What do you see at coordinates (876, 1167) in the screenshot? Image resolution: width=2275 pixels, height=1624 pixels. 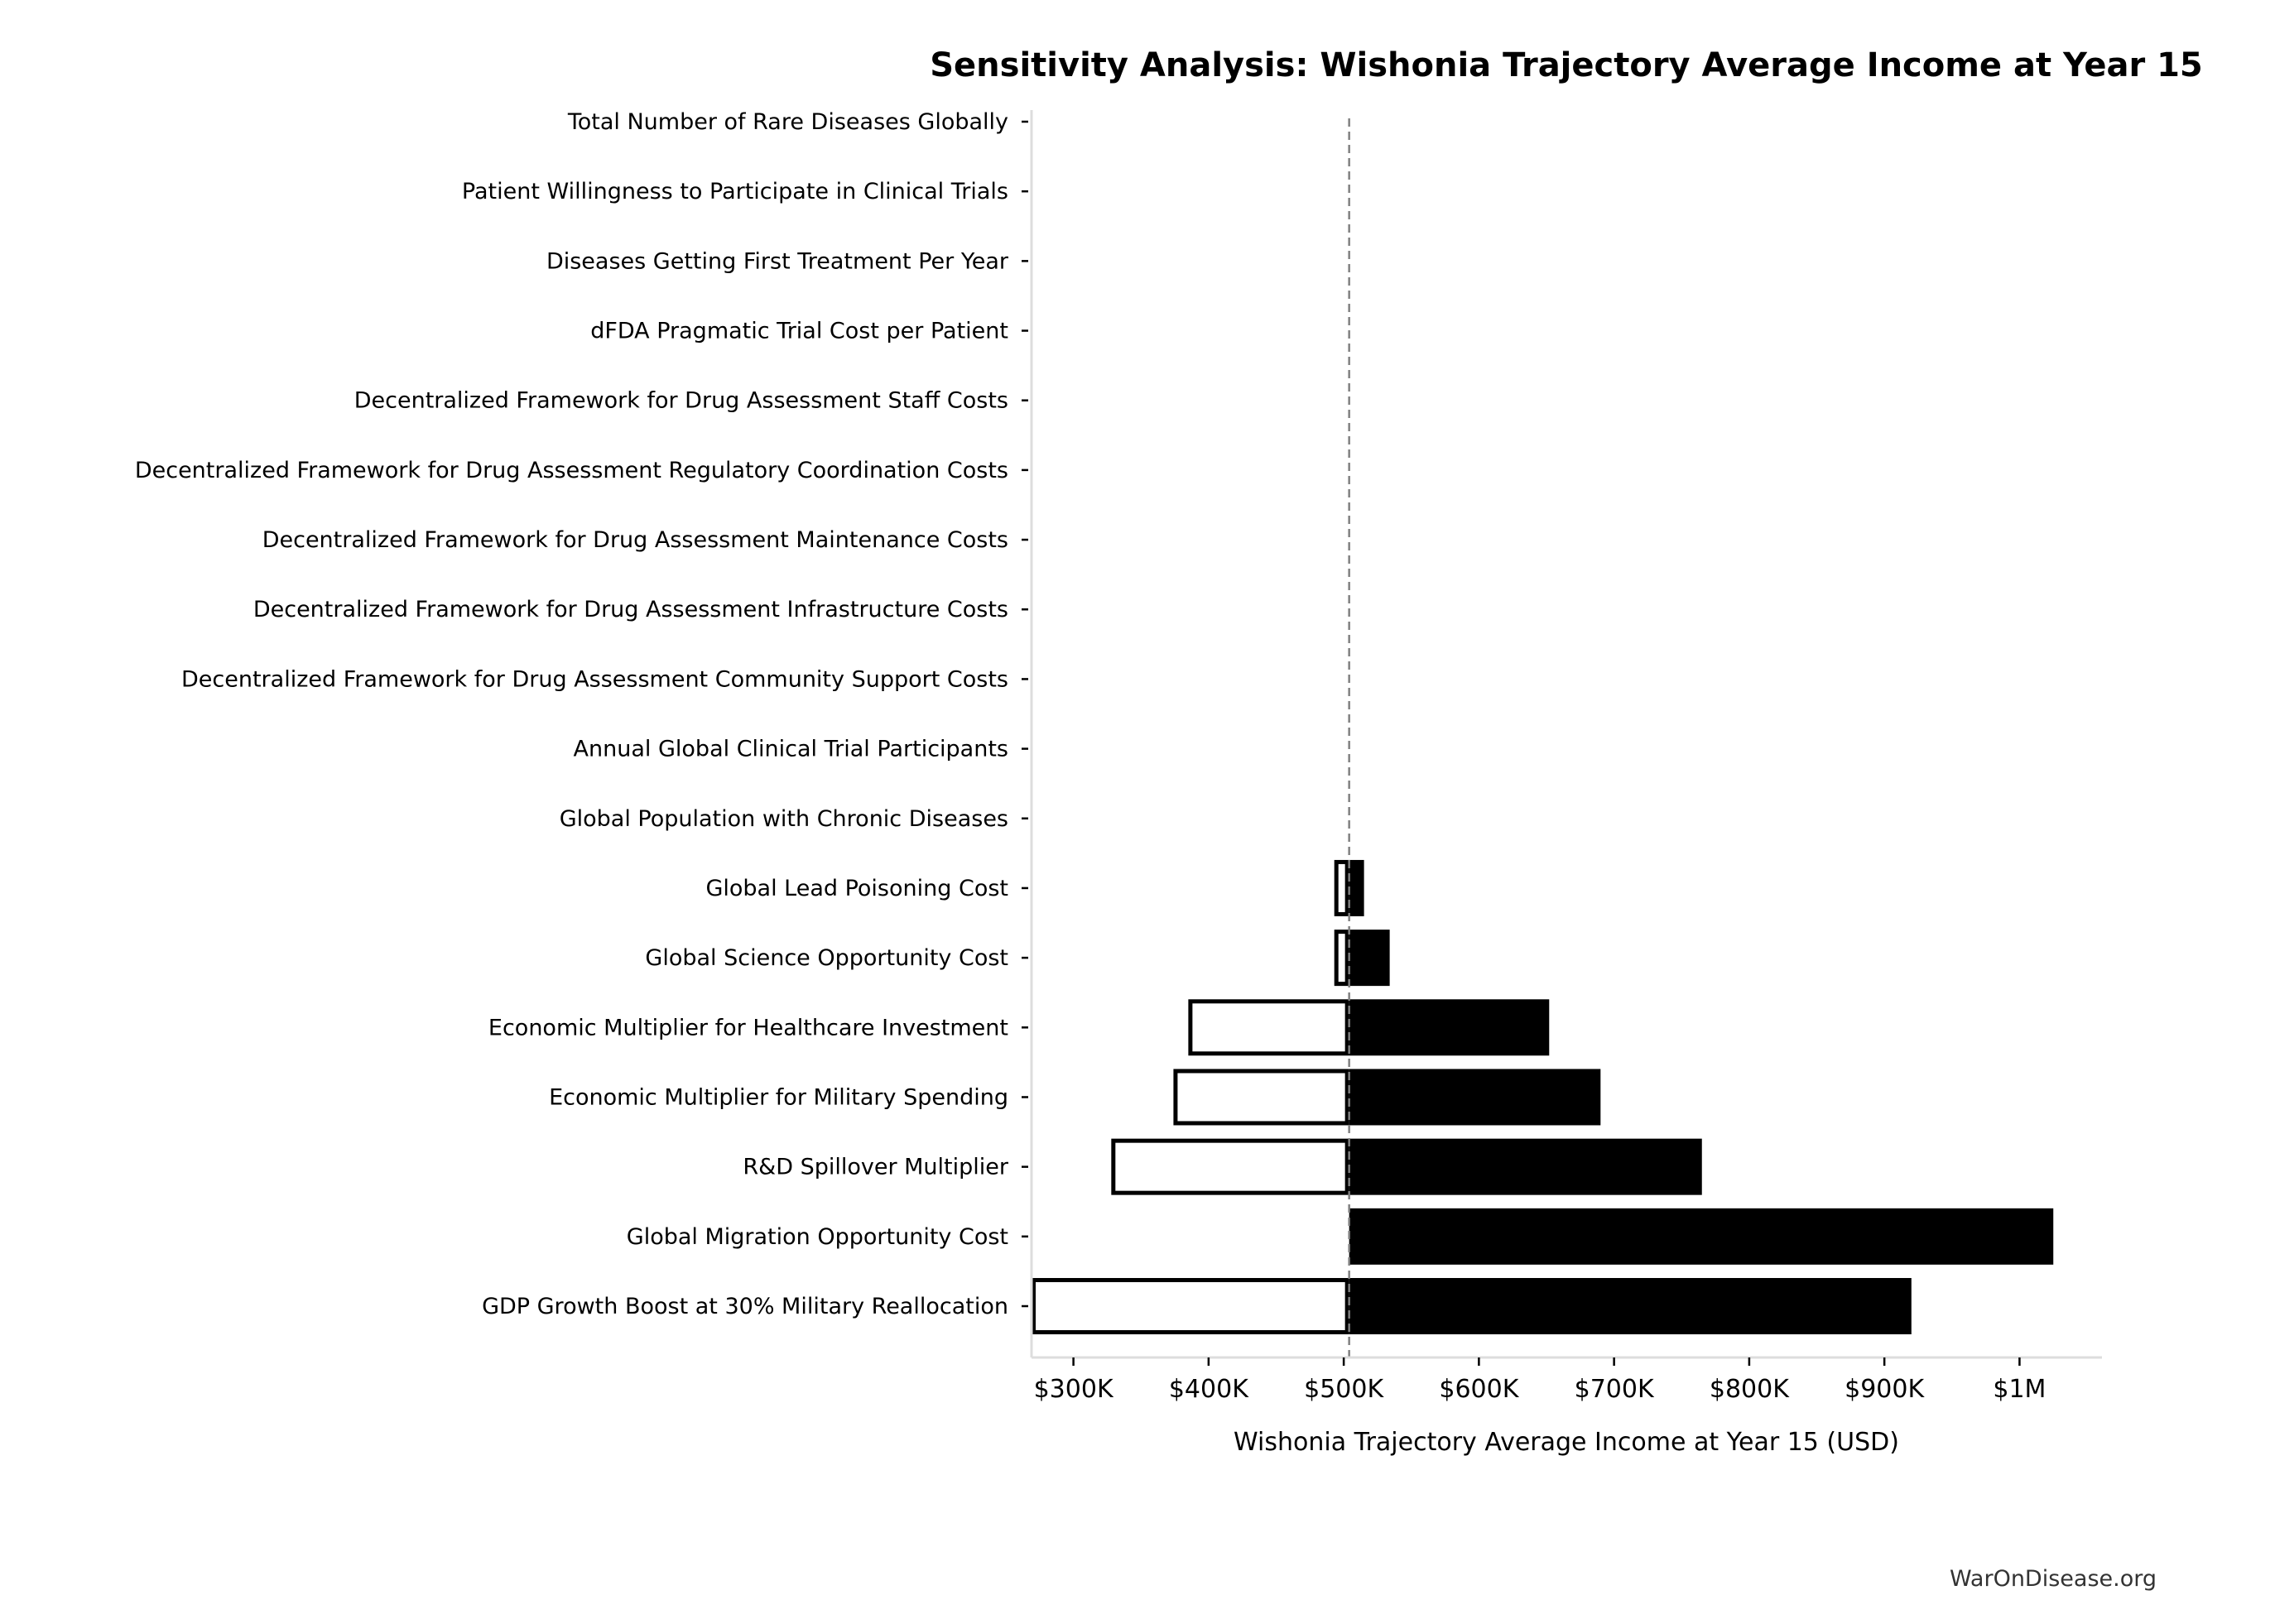 I see `y-tick-label: R&D Spillover Multiplier` at bounding box center [876, 1167].